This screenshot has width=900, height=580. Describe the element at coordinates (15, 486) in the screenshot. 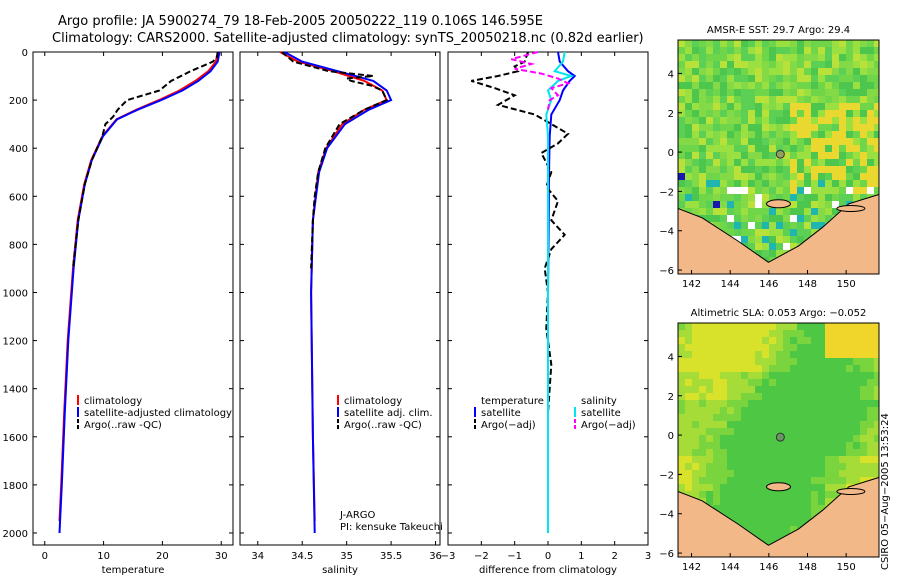

I see `y-tick-label: 1800` at that location.